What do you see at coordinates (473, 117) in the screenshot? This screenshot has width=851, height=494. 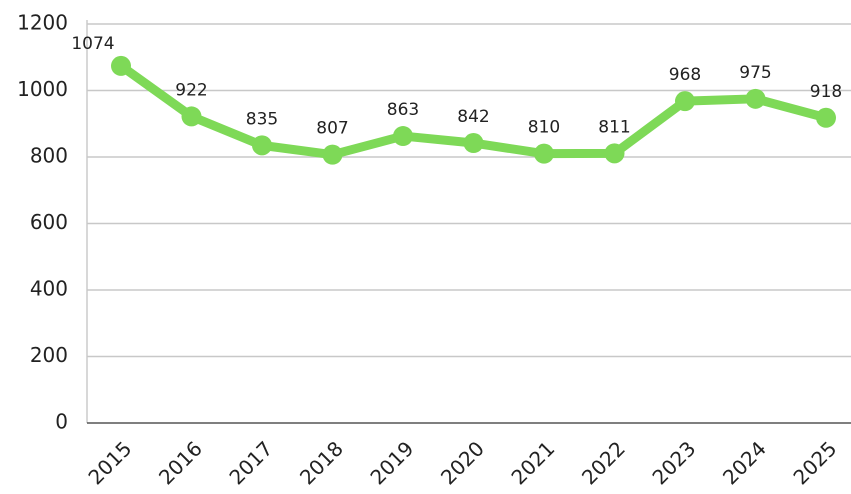 I see `data-label: 842` at bounding box center [473, 117].